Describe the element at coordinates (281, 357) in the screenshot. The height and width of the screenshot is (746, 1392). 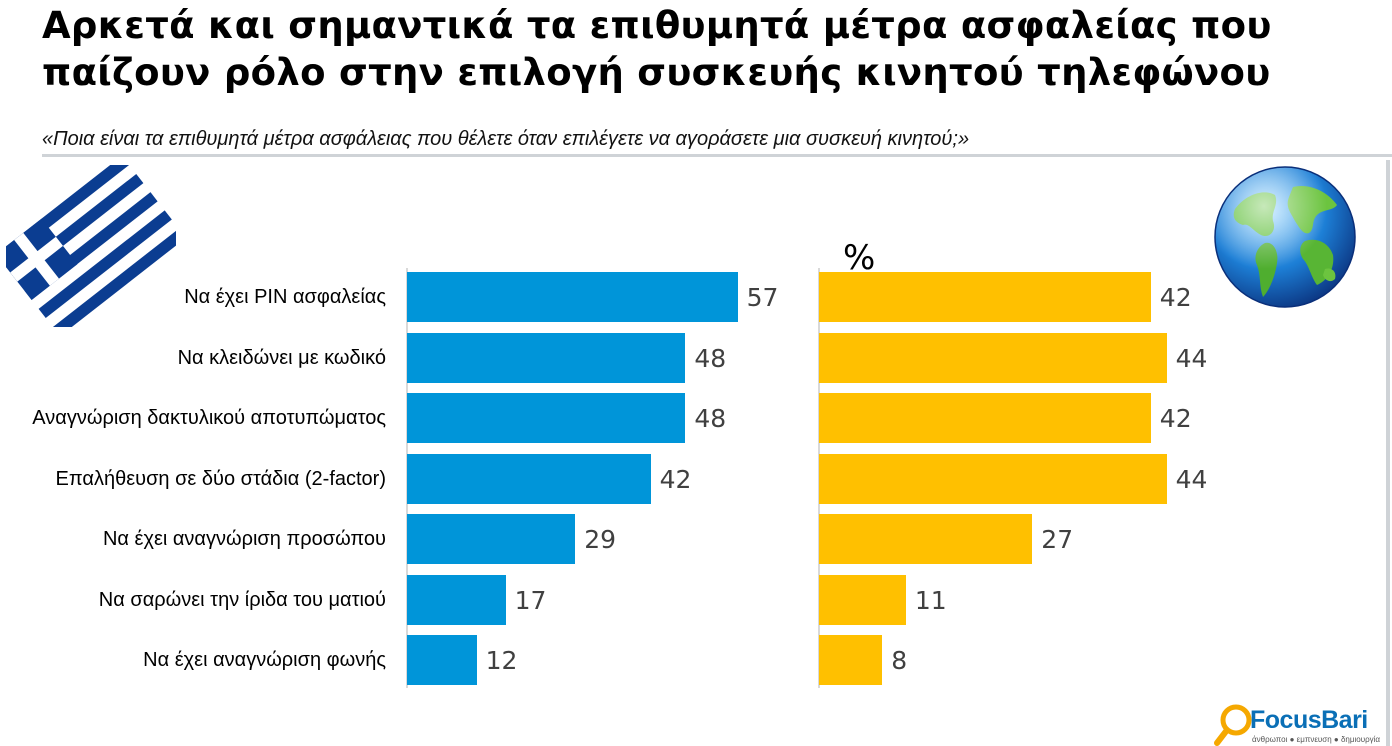
I see `category-label: Να κλειδώνει με κωδικό` at that location.